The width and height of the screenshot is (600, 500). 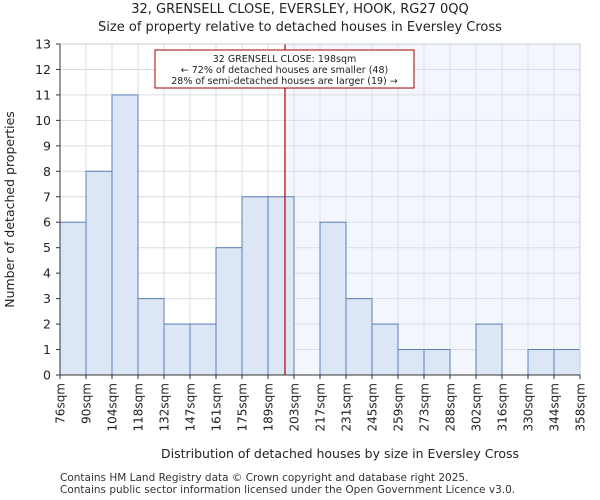 I want to click on x-tick-label: 288sqm, so click(x=451, y=407).